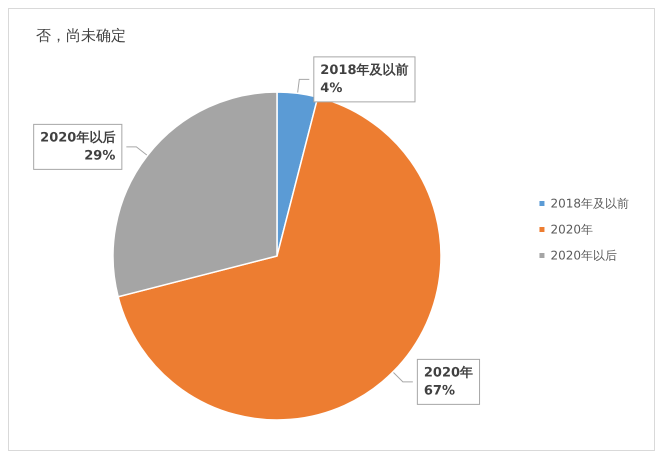 The width and height of the screenshot is (663, 459). Describe the element at coordinates (572, 229) in the screenshot. I see `legend-label: 2020年` at that location.